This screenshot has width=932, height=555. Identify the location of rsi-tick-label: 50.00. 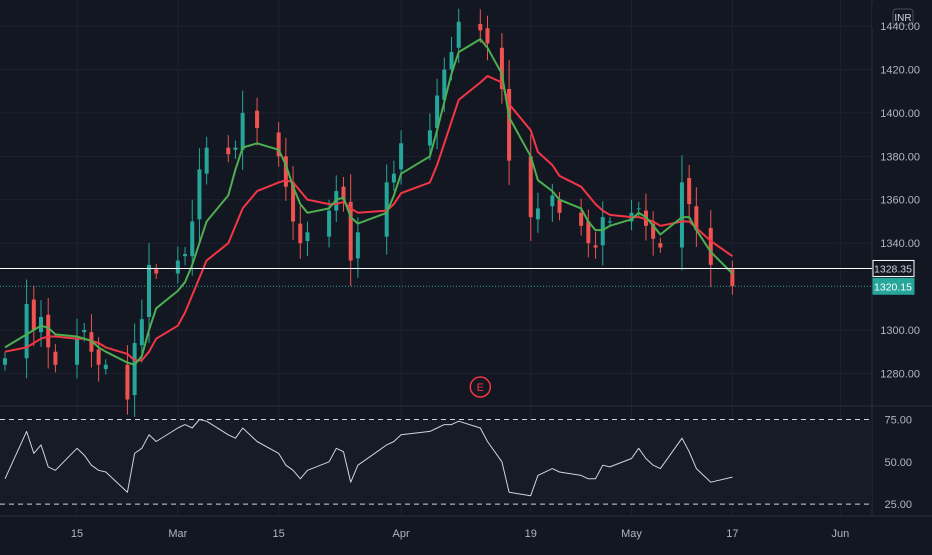
(898, 463).